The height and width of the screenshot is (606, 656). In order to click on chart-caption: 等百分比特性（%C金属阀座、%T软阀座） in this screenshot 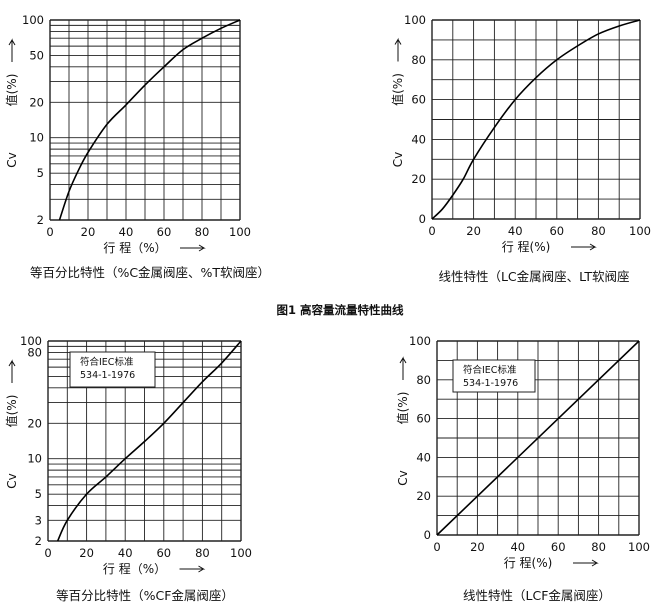, I will do `click(150, 272)`.